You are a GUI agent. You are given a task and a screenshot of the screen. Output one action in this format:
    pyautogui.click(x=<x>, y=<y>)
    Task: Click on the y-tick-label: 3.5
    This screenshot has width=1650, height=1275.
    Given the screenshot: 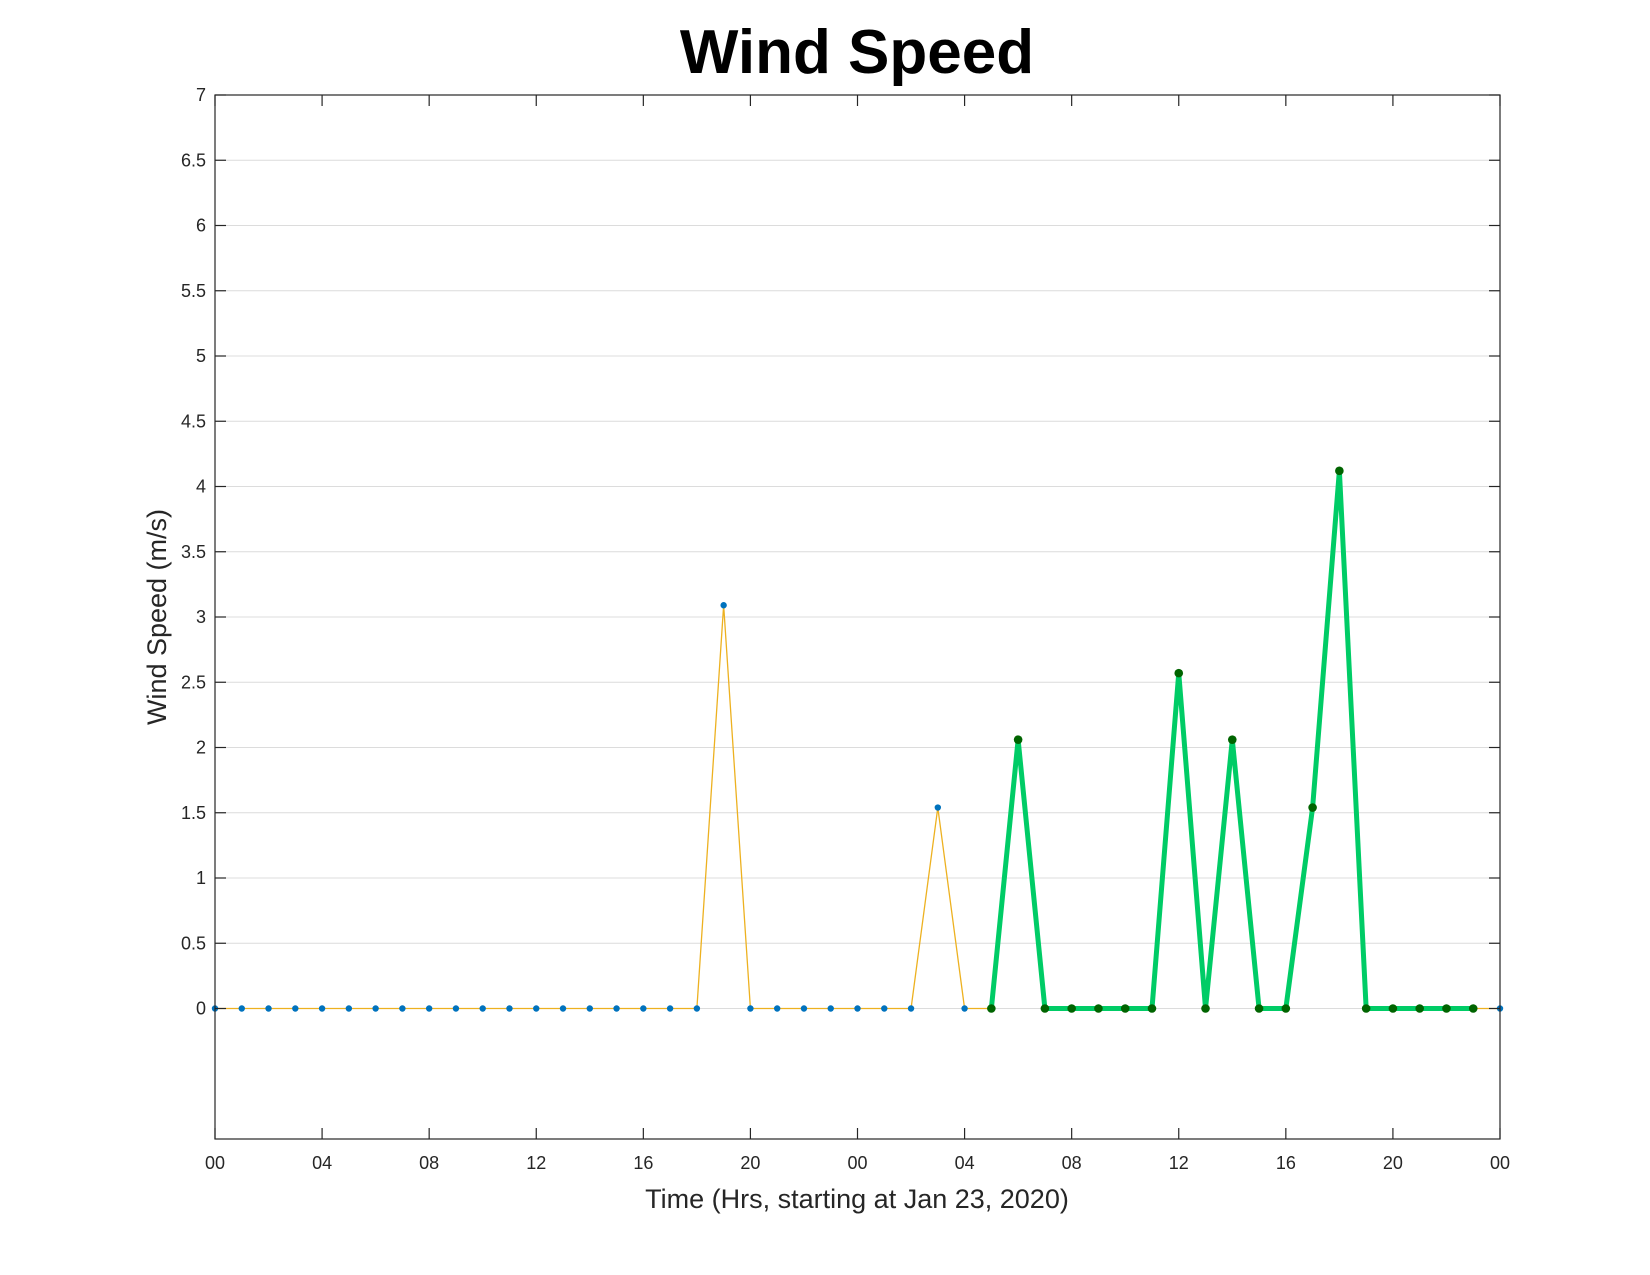 What is the action you would take?
    pyautogui.click(x=193, y=552)
    